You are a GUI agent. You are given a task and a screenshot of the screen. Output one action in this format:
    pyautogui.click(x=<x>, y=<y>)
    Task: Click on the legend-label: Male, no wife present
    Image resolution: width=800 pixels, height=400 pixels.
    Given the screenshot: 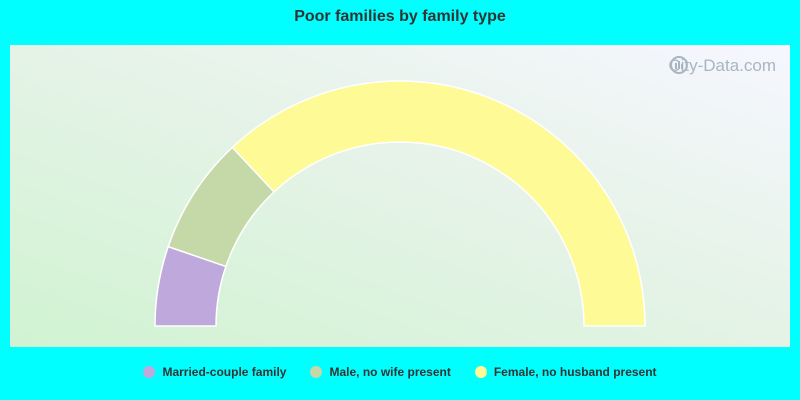 What is the action you would take?
    pyautogui.click(x=390, y=372)
    